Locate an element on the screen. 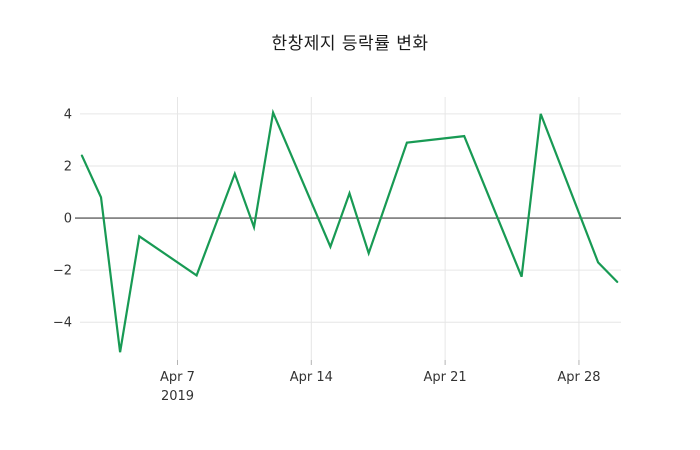 The height and width of the screenshot is (450, 700). y-tick-label: 2 is located at coordinates (68, 167).